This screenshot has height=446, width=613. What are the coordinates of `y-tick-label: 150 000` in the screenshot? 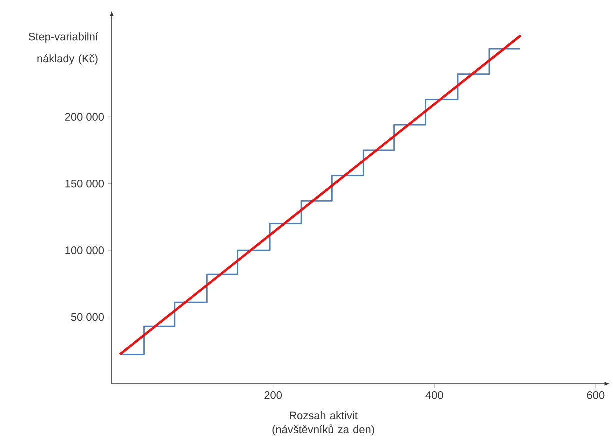 It's located at (85, 184).